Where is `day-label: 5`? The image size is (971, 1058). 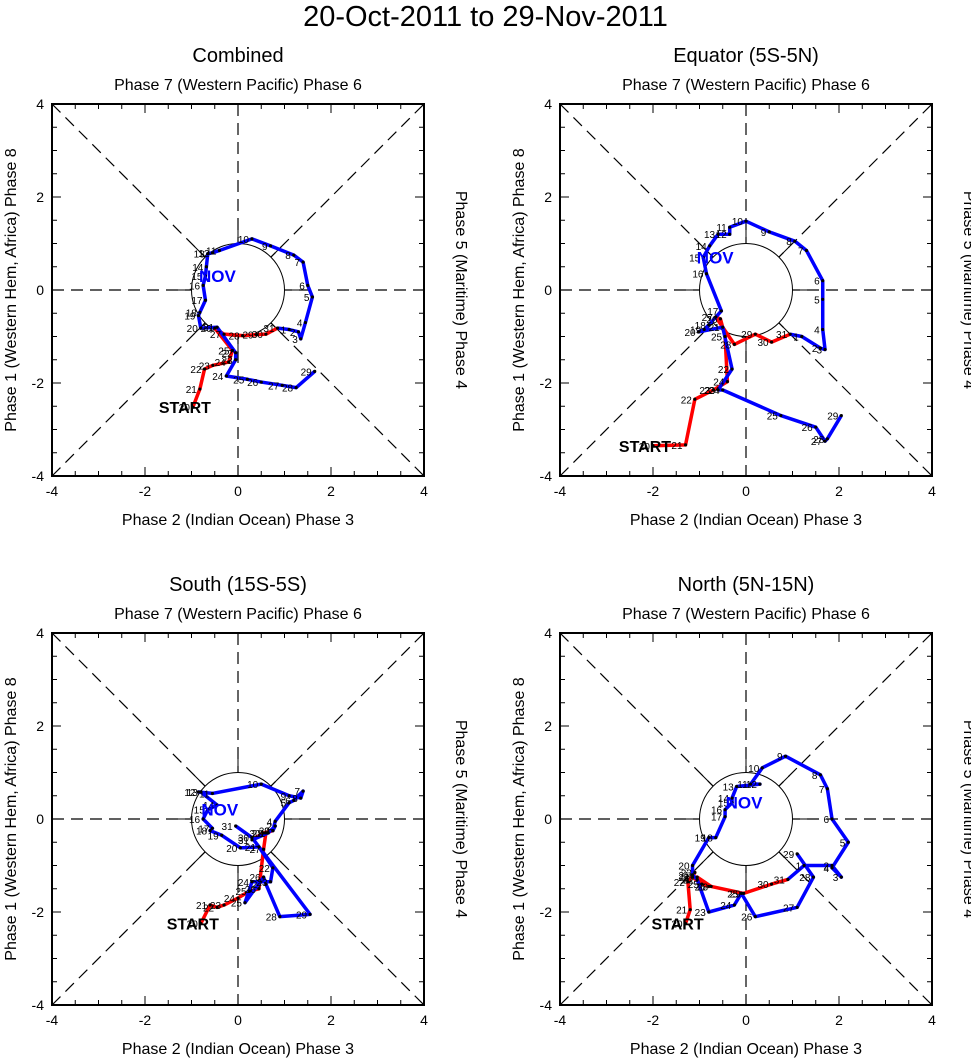
day-label: 5 is located at coordinates (284, 804).